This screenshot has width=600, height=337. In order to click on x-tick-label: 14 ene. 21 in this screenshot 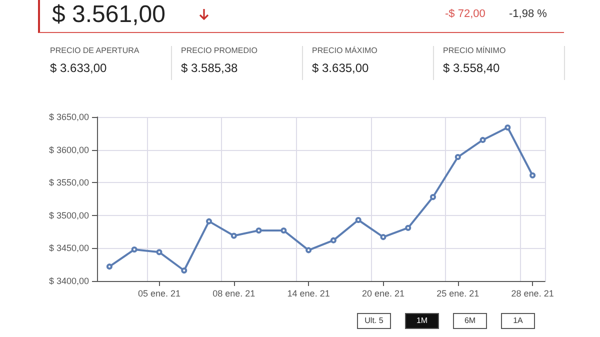, I will do `click(308, 293)`.